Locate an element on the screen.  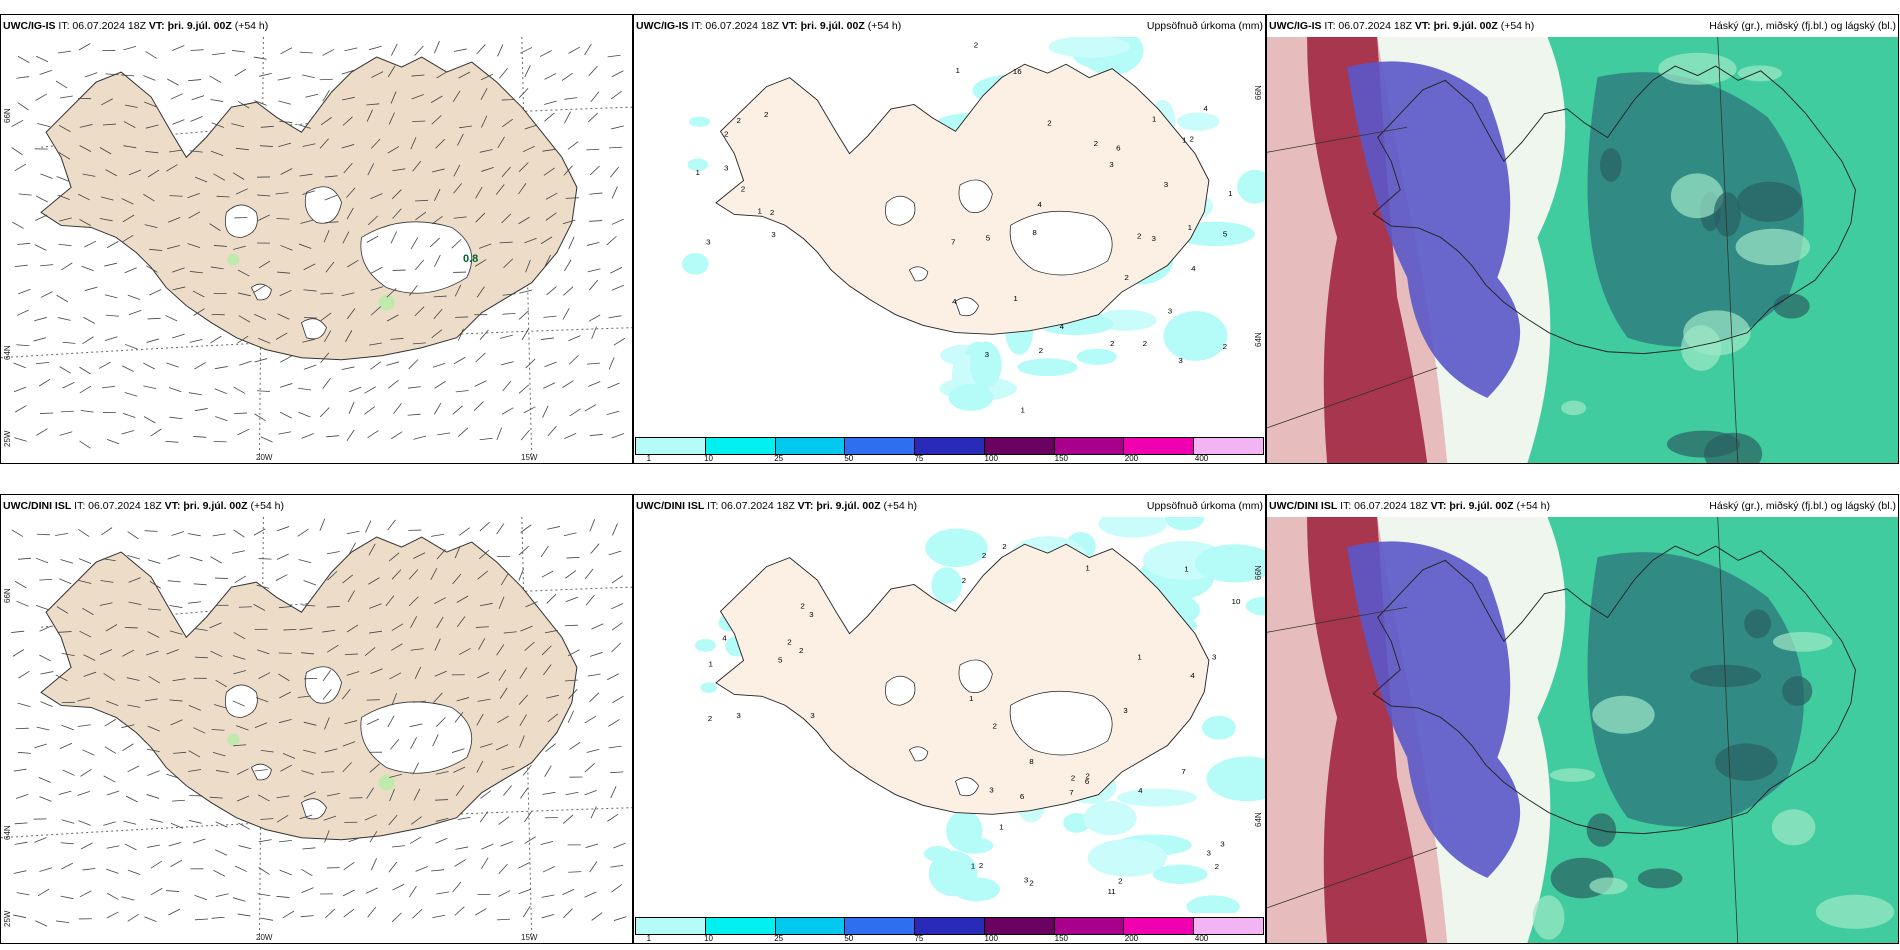
precip-value: 5 is located at coordinates (780, 660).